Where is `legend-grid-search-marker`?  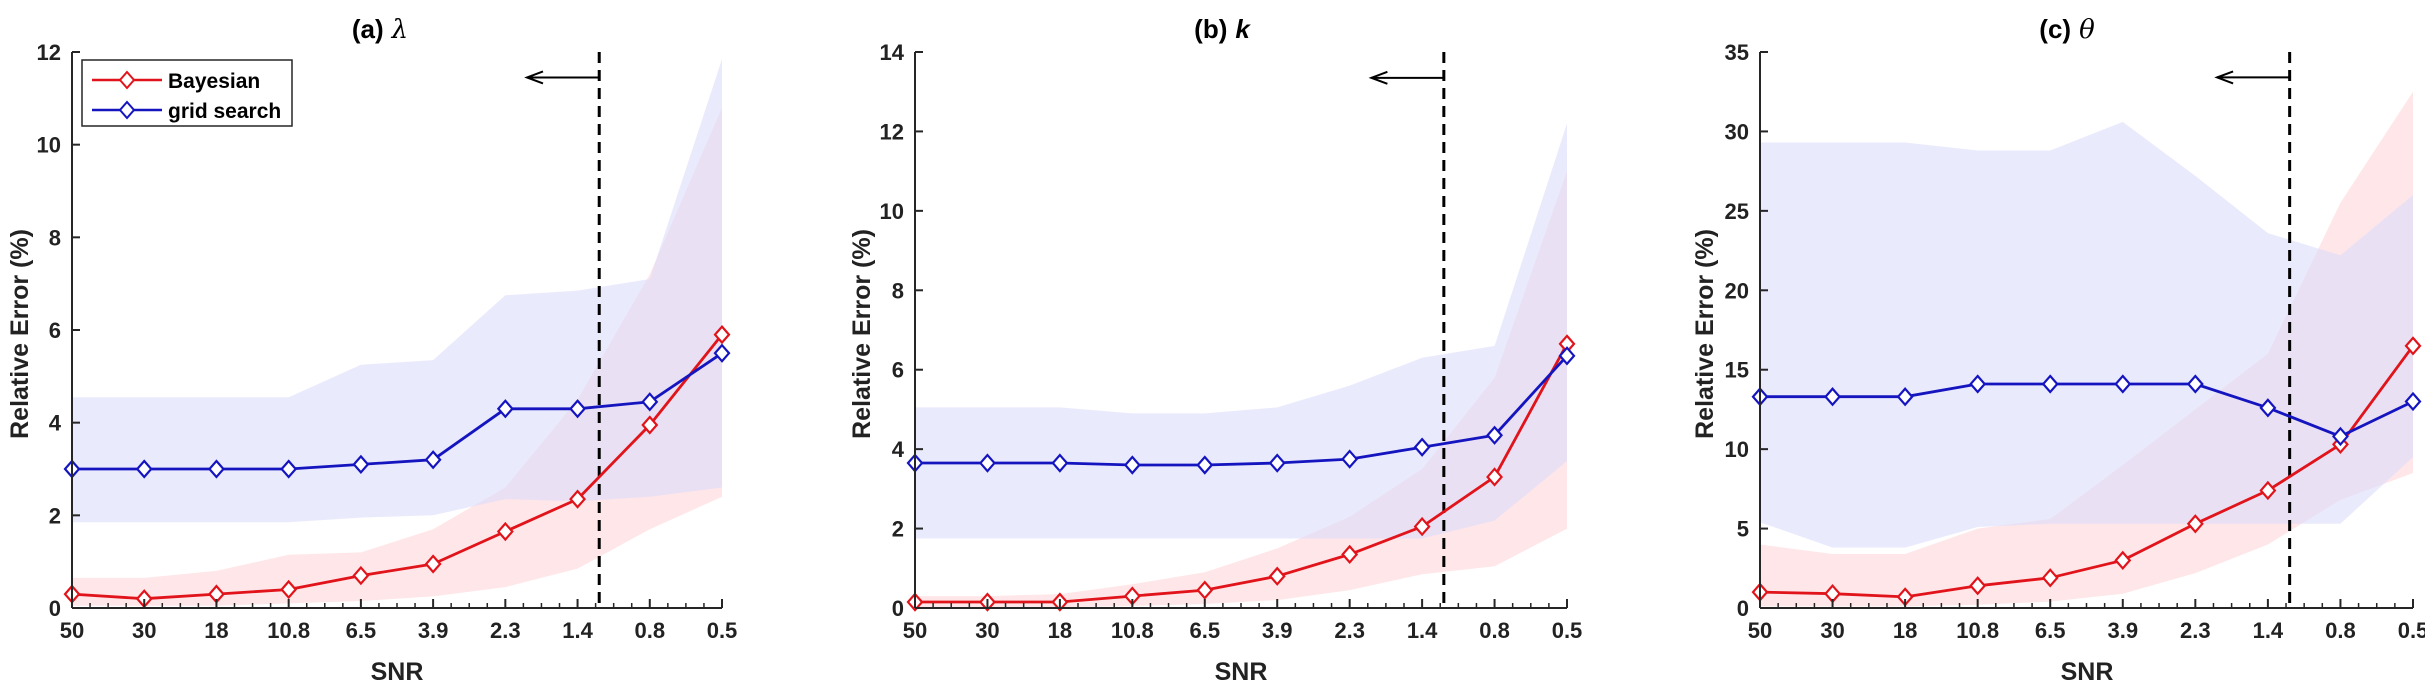 legend-grid-search-marker is located at coordinates (127, 110).